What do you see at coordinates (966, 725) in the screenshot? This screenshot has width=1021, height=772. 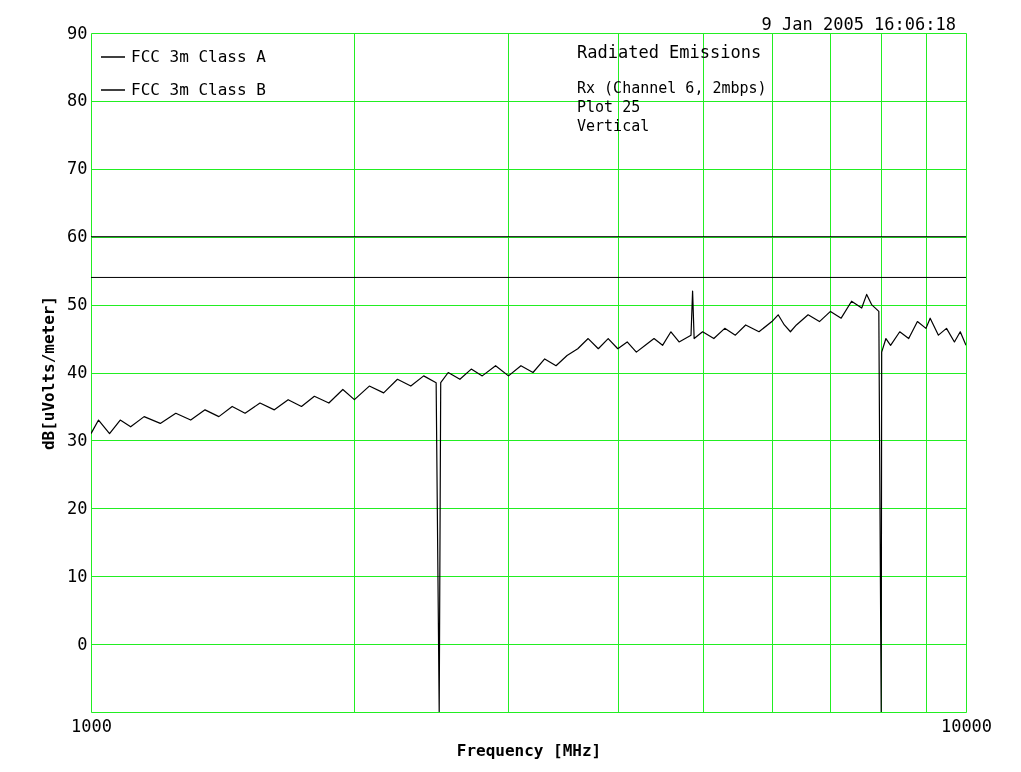 I see `x-tick-label: 10000` at bounding box center [966, 725].